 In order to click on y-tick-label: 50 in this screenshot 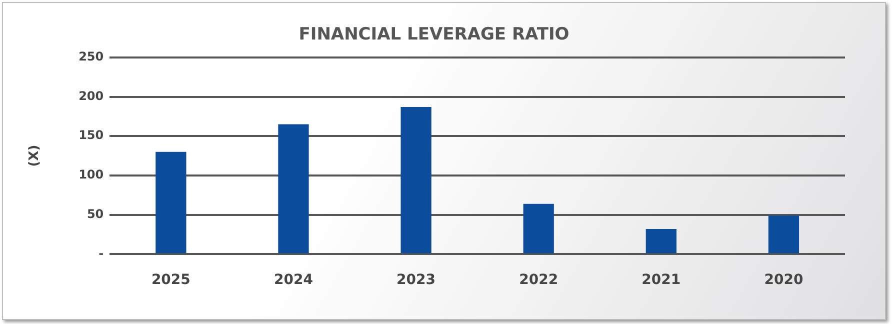, I will do `click(95, 213)`.